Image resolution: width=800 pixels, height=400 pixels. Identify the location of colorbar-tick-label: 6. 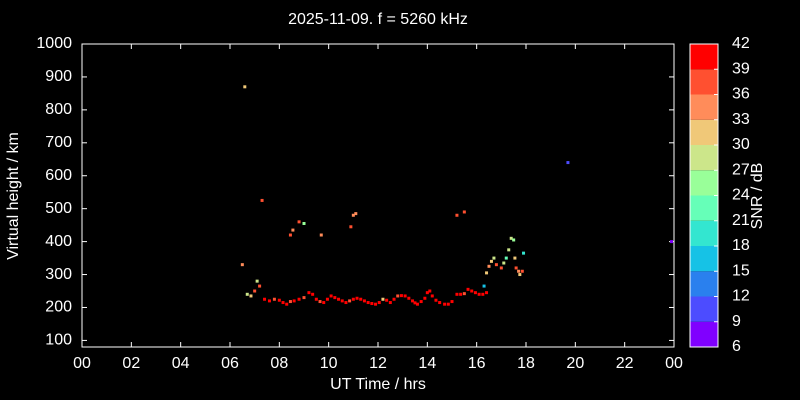
(736, 346).